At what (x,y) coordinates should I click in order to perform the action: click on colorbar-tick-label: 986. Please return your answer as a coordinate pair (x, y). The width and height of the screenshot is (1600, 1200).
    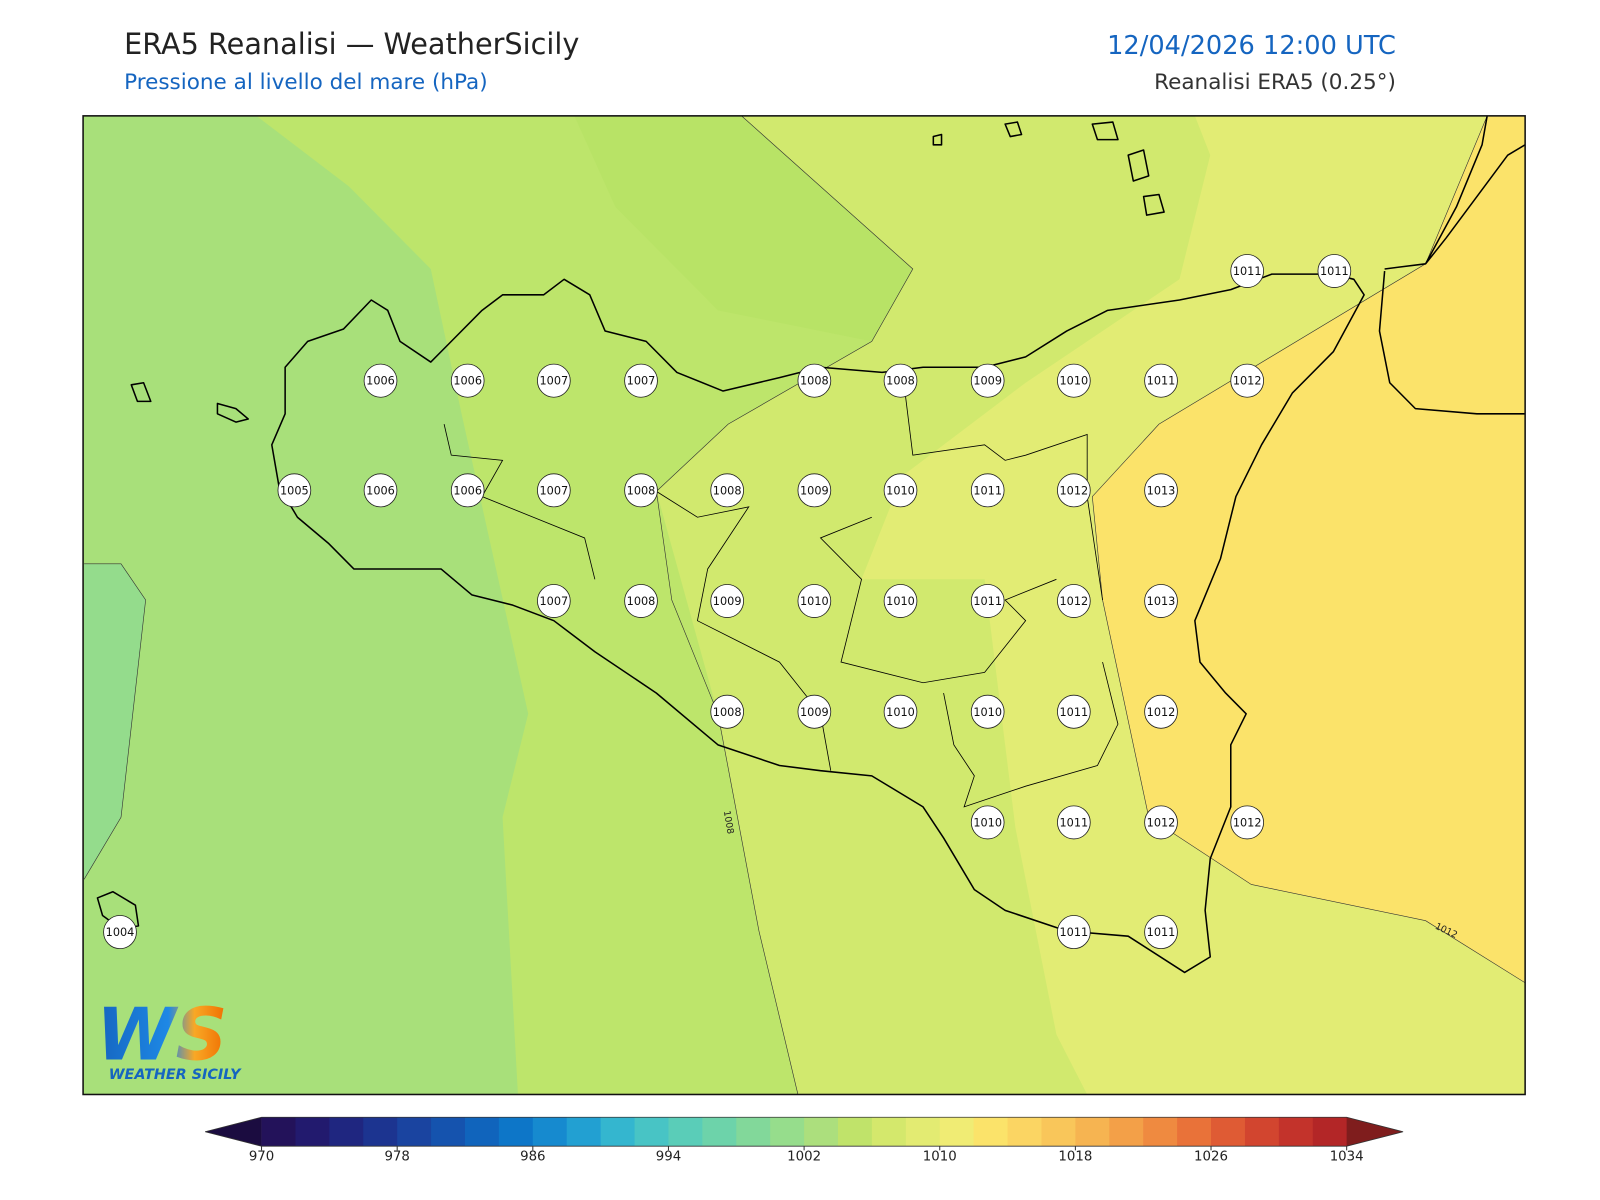
    Looking at the image, I should click on (532, 1157).